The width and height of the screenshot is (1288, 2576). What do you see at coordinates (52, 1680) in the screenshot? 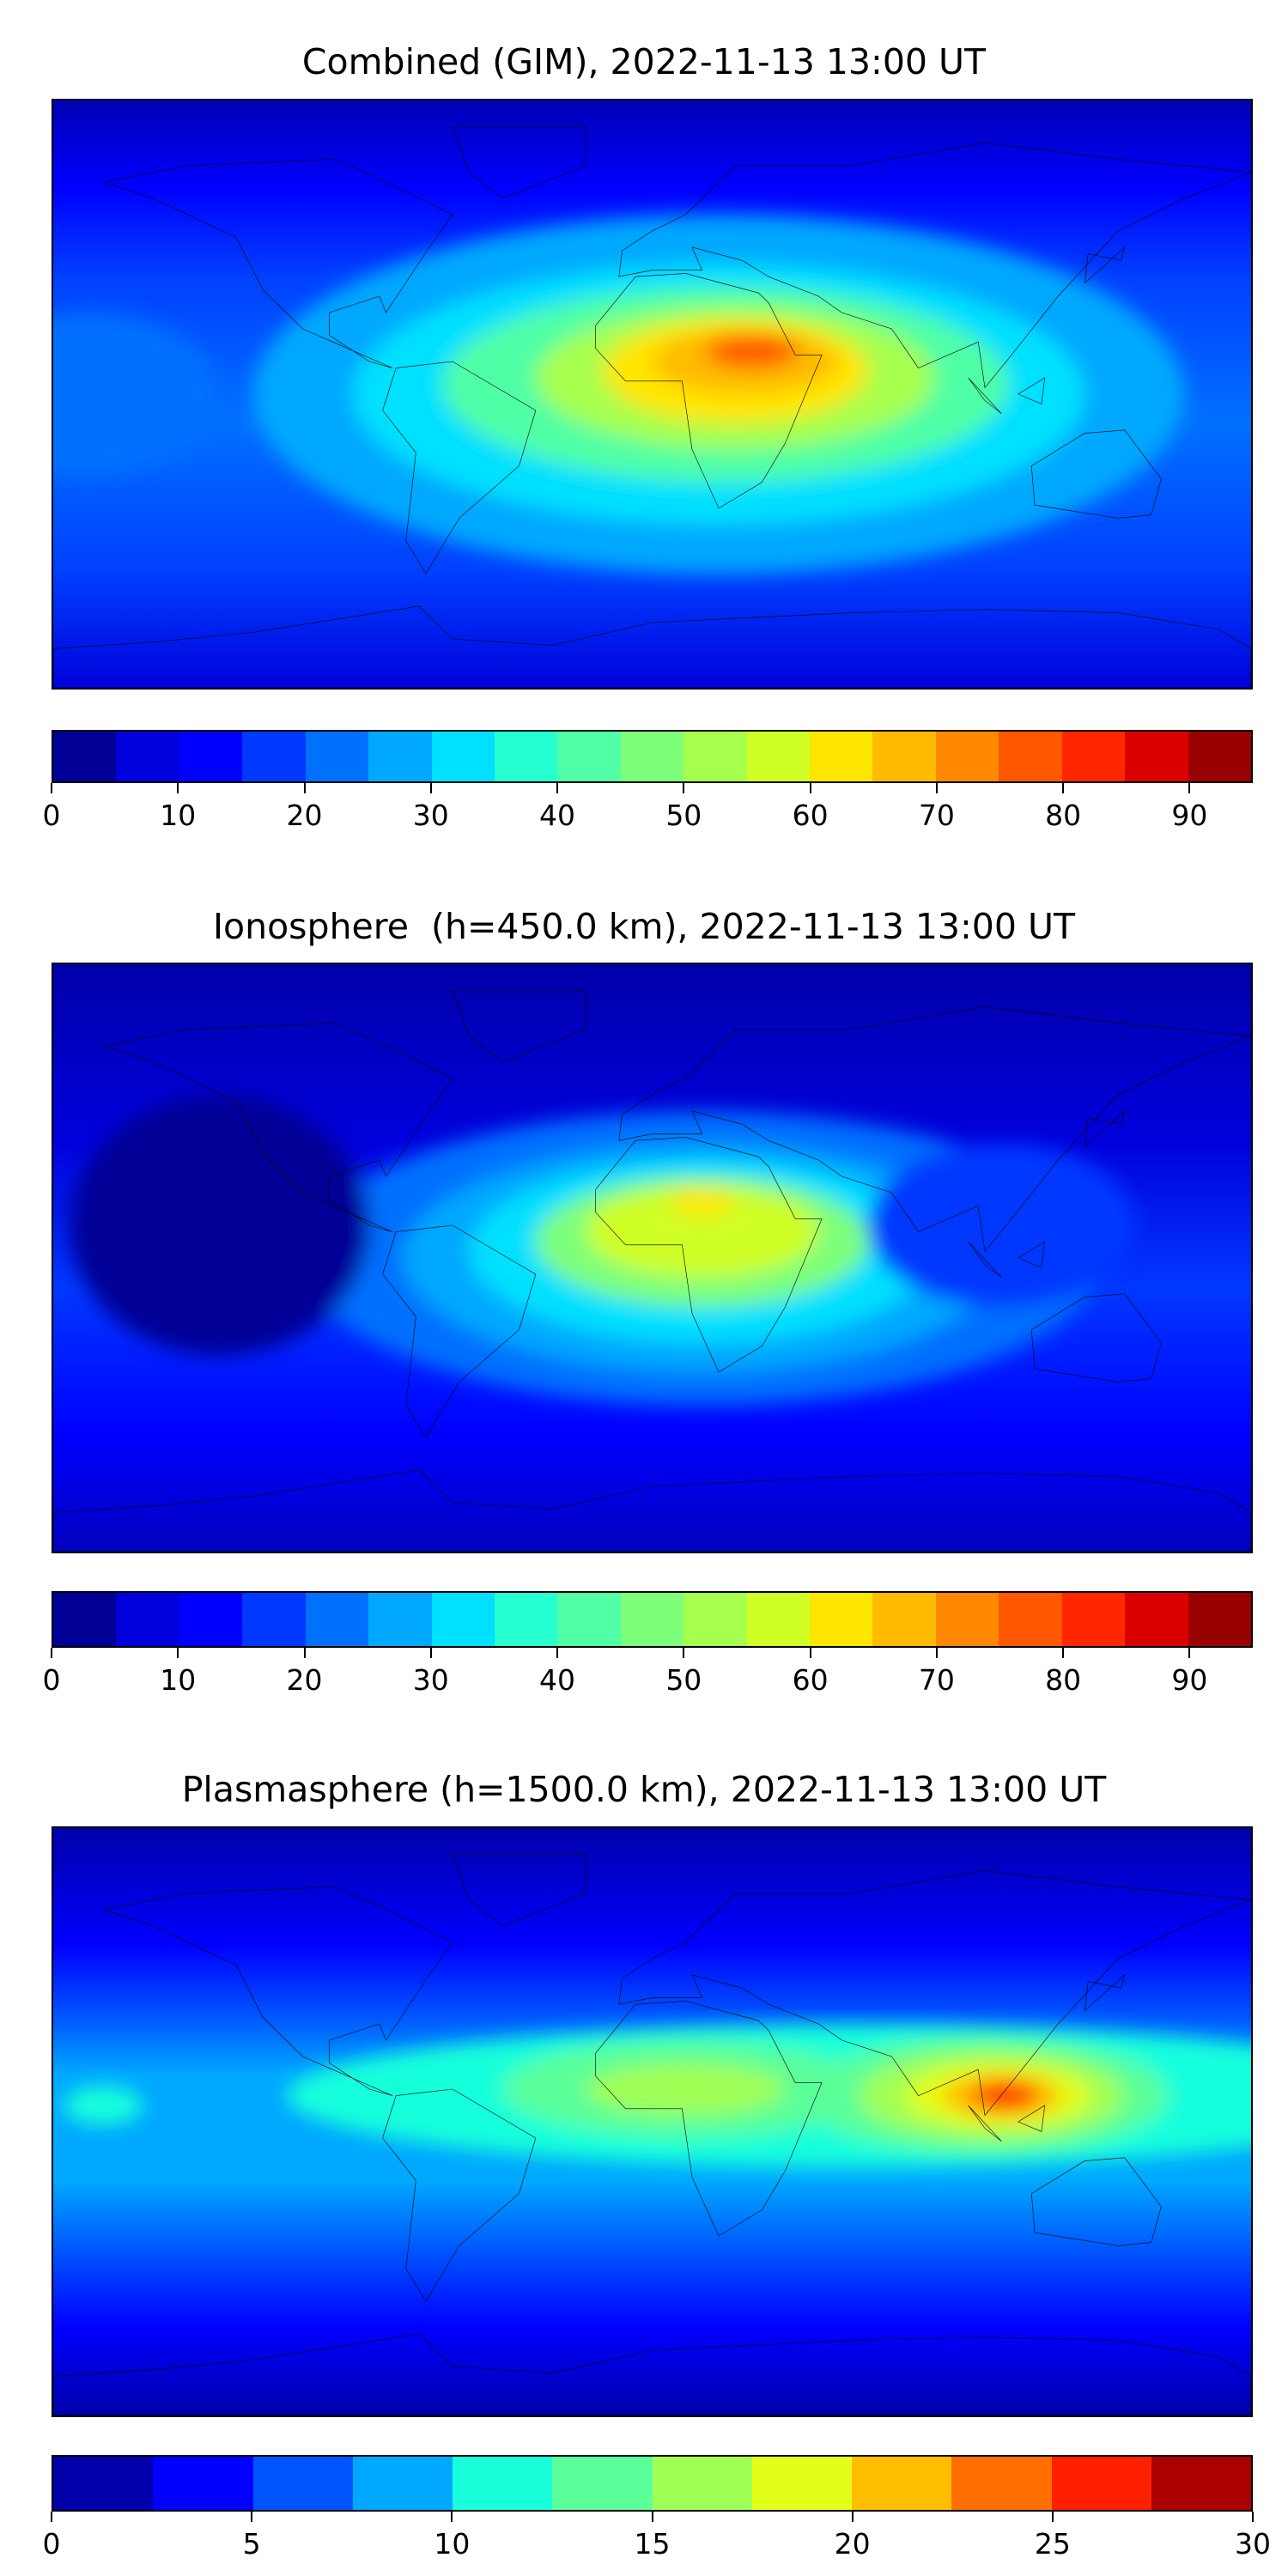
I see `colorbar-tick-label: 0` at bounding box center [52, 1680].